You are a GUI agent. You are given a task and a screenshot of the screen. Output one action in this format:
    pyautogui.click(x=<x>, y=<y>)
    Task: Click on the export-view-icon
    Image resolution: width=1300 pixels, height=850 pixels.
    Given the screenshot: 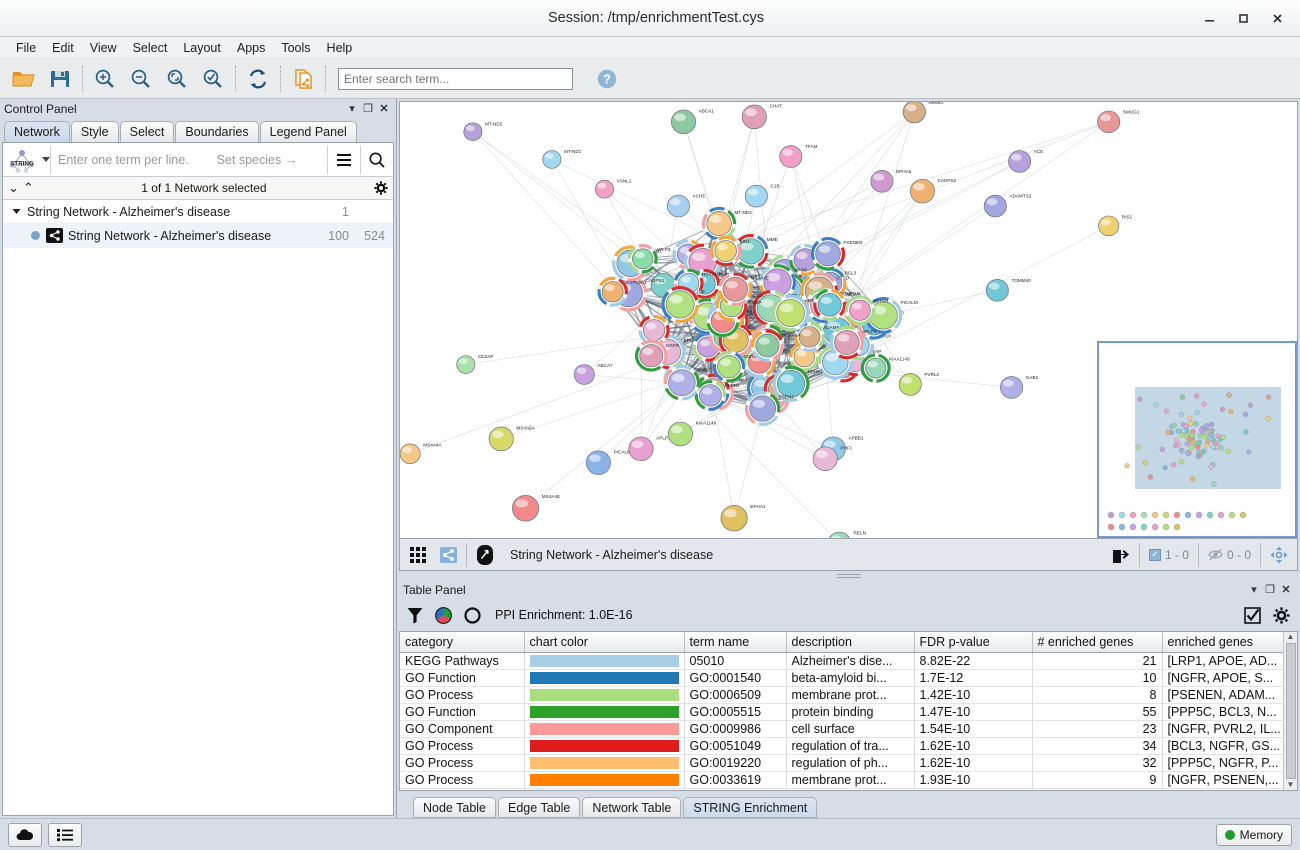 What is the action you would take?
    pyautogui.click(x=1121, y=555)
    